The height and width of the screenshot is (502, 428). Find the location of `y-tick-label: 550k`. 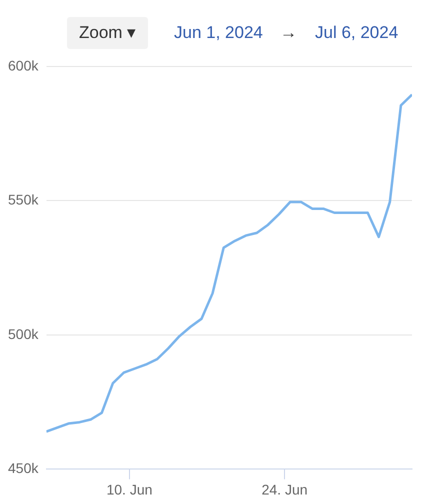

y-tick-label: 550k is located at coordinates (24, 200).